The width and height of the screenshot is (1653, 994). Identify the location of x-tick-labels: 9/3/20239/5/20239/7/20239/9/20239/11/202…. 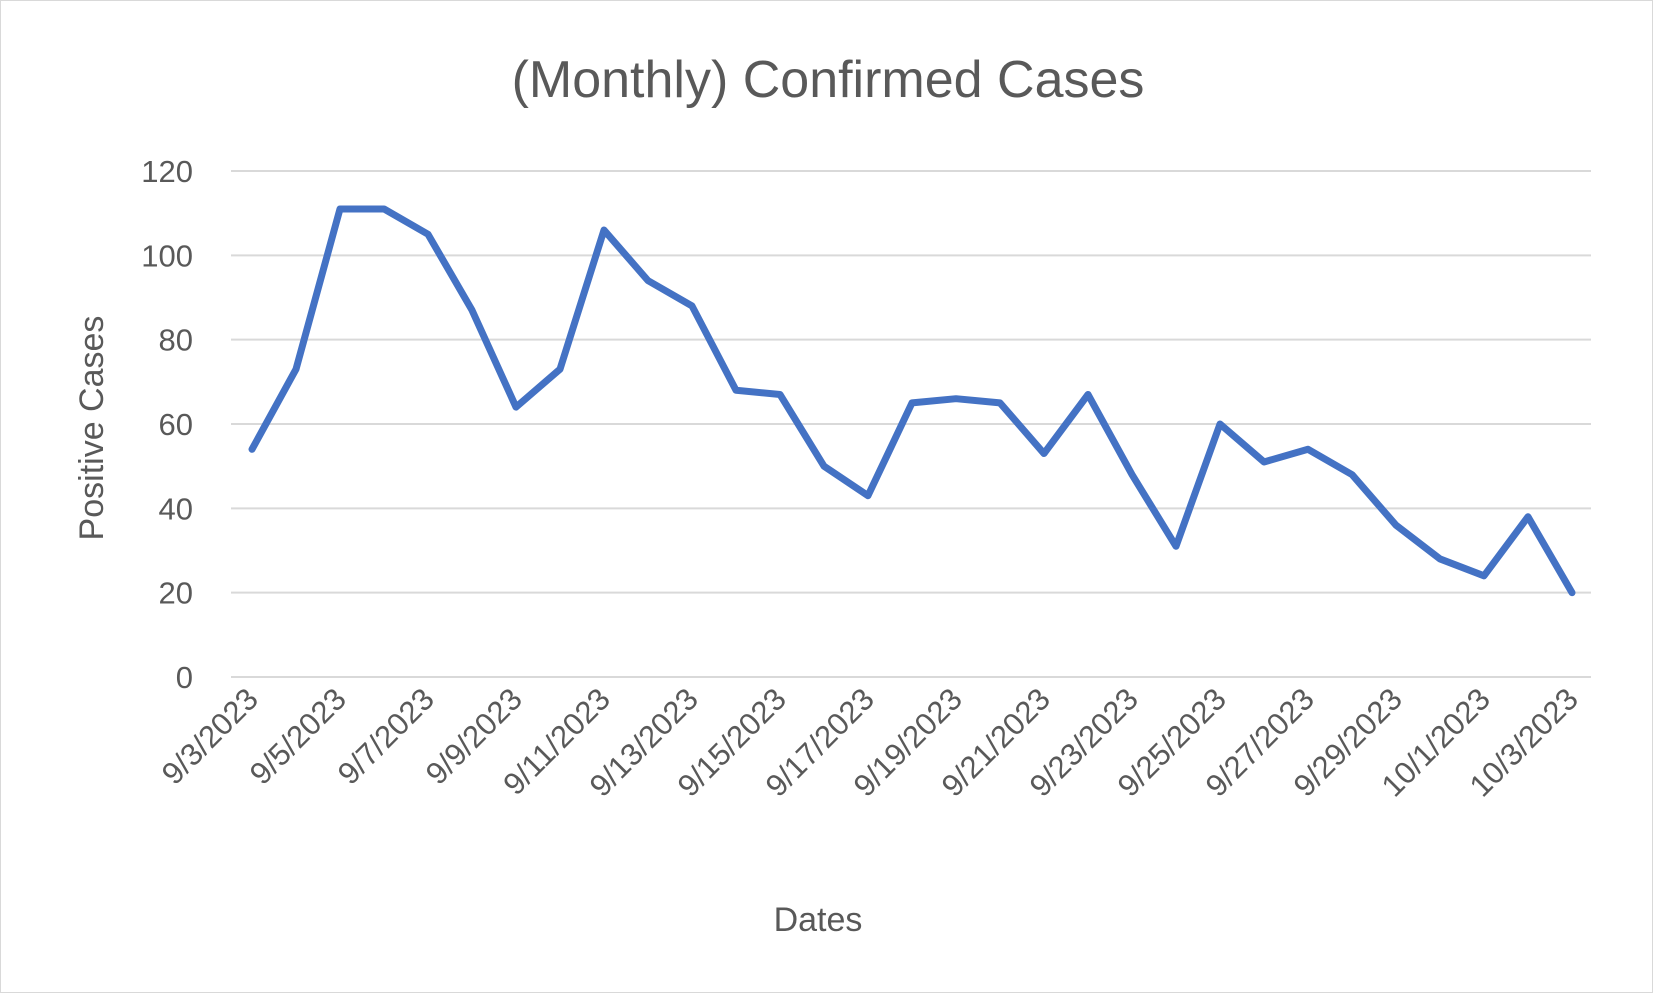
(870, 742).